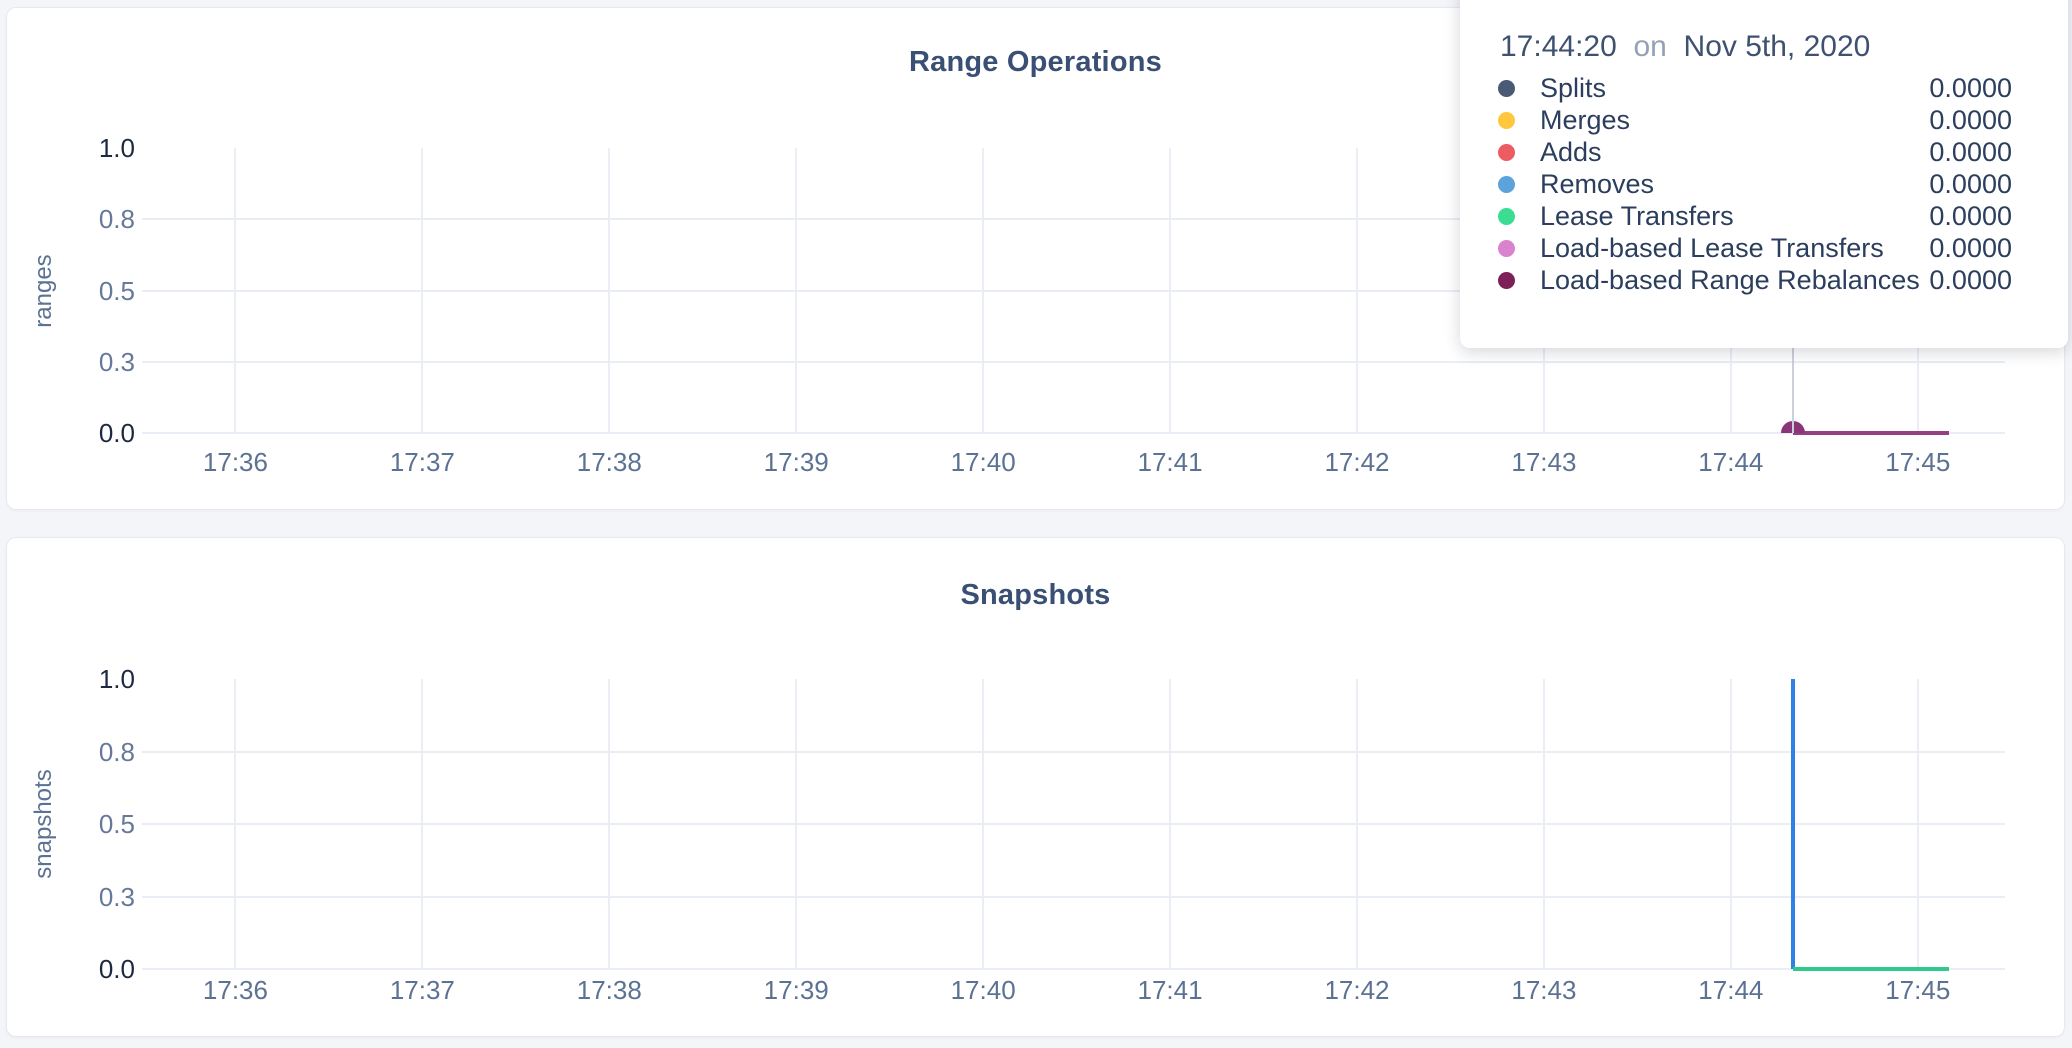 The image size is (2072, 1048). Describe the element at coordinates (1755, 120) in the screenshot. I see `tooltip-series-row: Merges 0.0000` at that location.